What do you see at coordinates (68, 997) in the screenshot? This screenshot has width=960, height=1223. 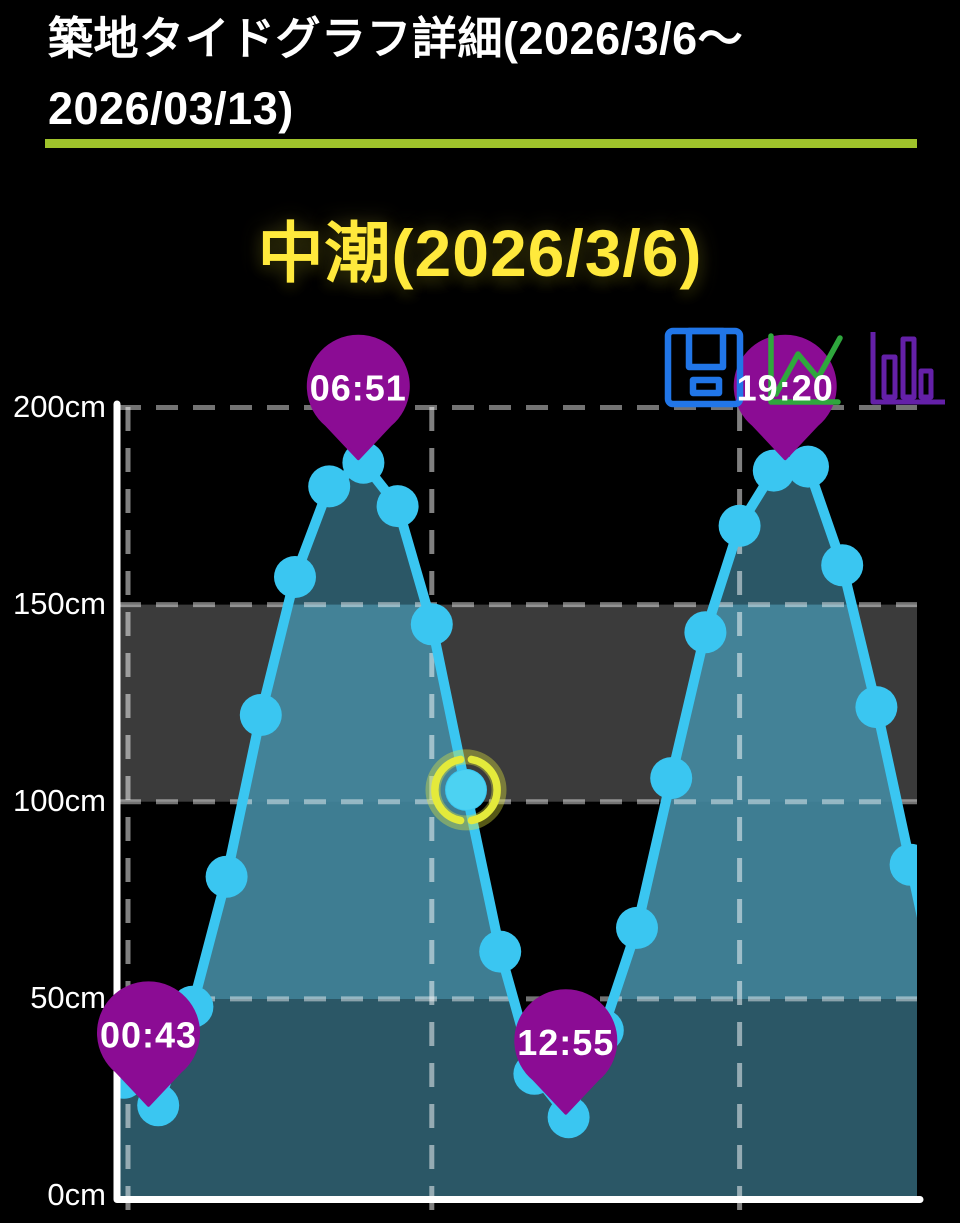 I see `y-axis-label-50: 50cm` at bounding box center [68, 997].